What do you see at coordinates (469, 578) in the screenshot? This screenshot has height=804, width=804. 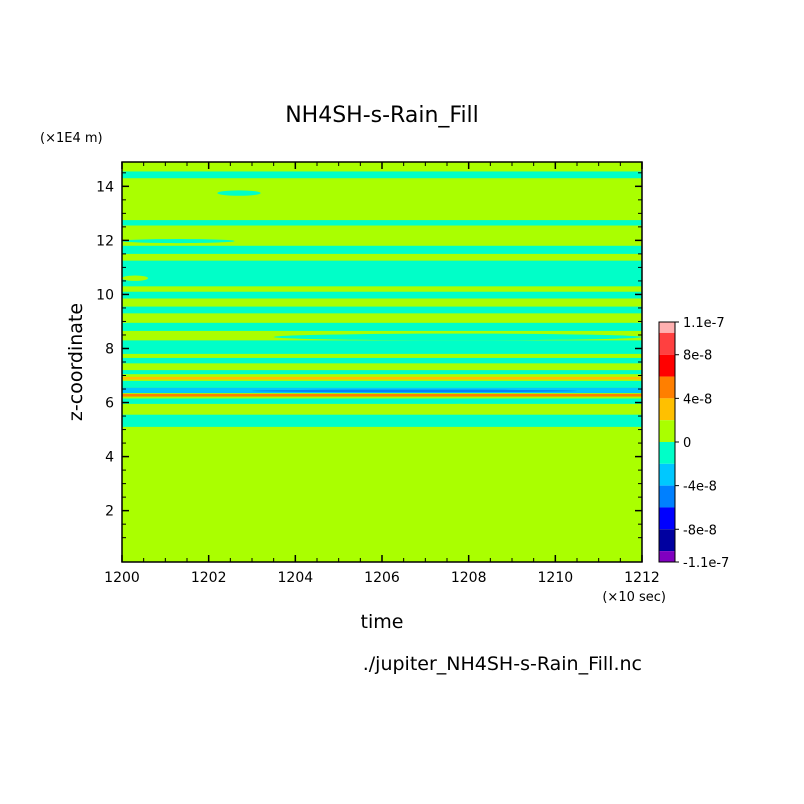 I see `x-tick-label: 1208` at bounding box center [469, 578].